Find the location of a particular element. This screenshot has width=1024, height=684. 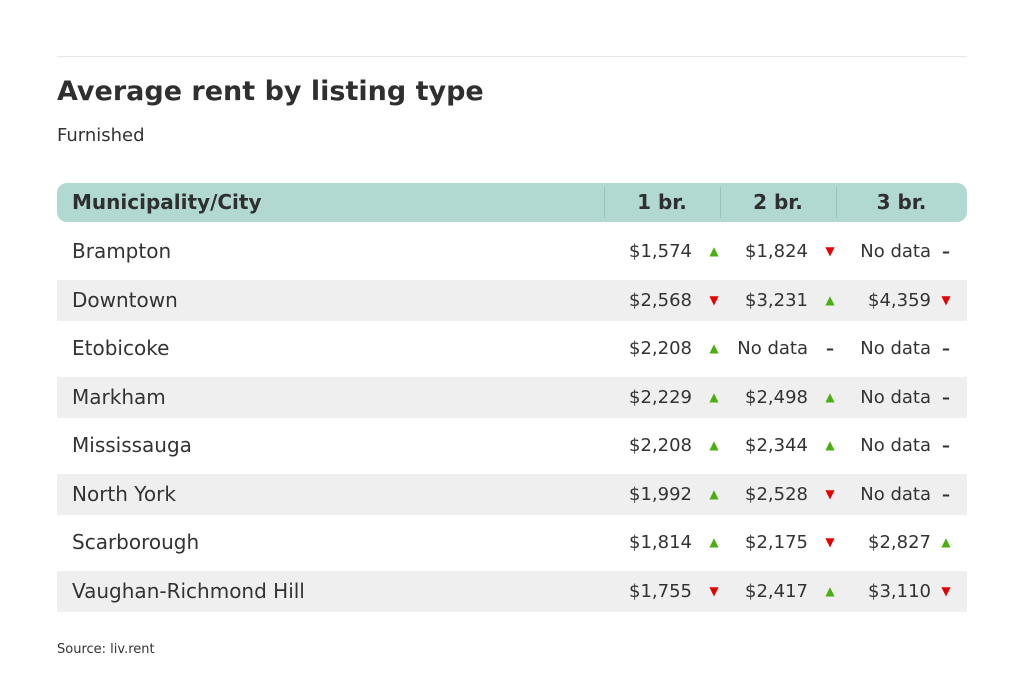

header-city: Municipality/City is located at coordinates (167, 202).